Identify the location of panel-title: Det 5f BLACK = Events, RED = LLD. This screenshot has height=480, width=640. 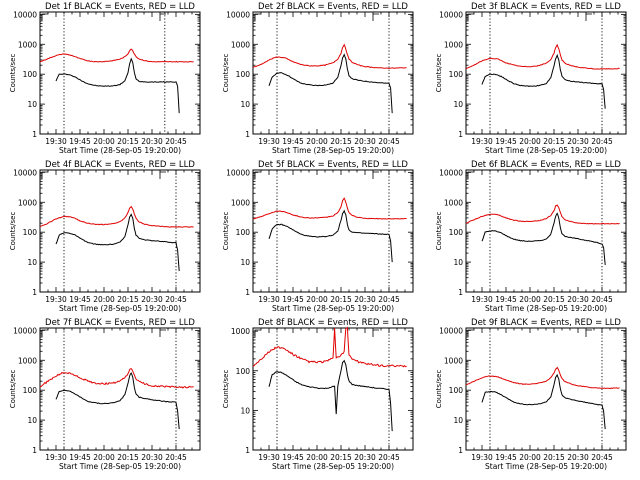
(333, 165).